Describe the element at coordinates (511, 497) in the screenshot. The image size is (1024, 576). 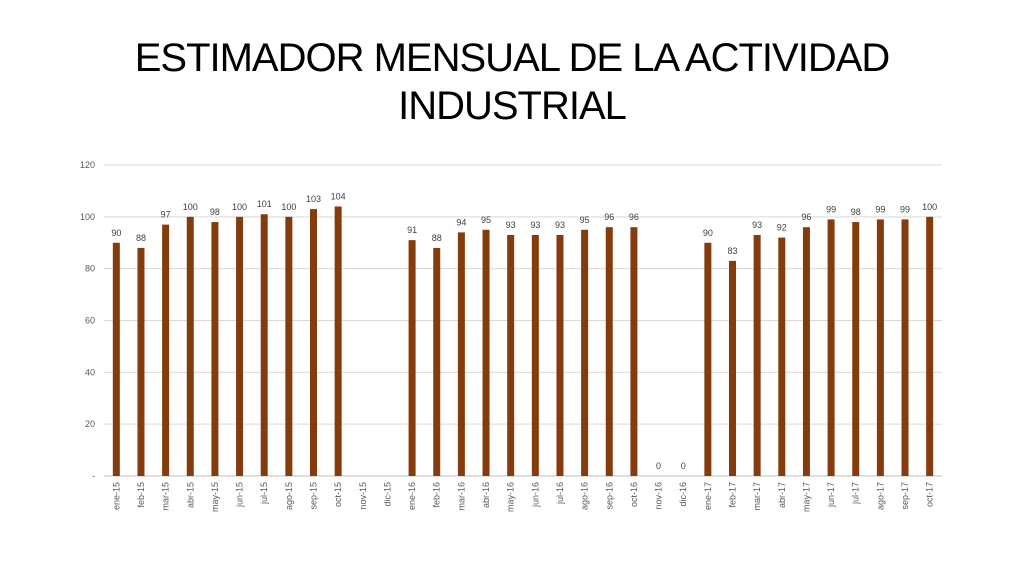
I see `x-tick-label: may-16` at that location.